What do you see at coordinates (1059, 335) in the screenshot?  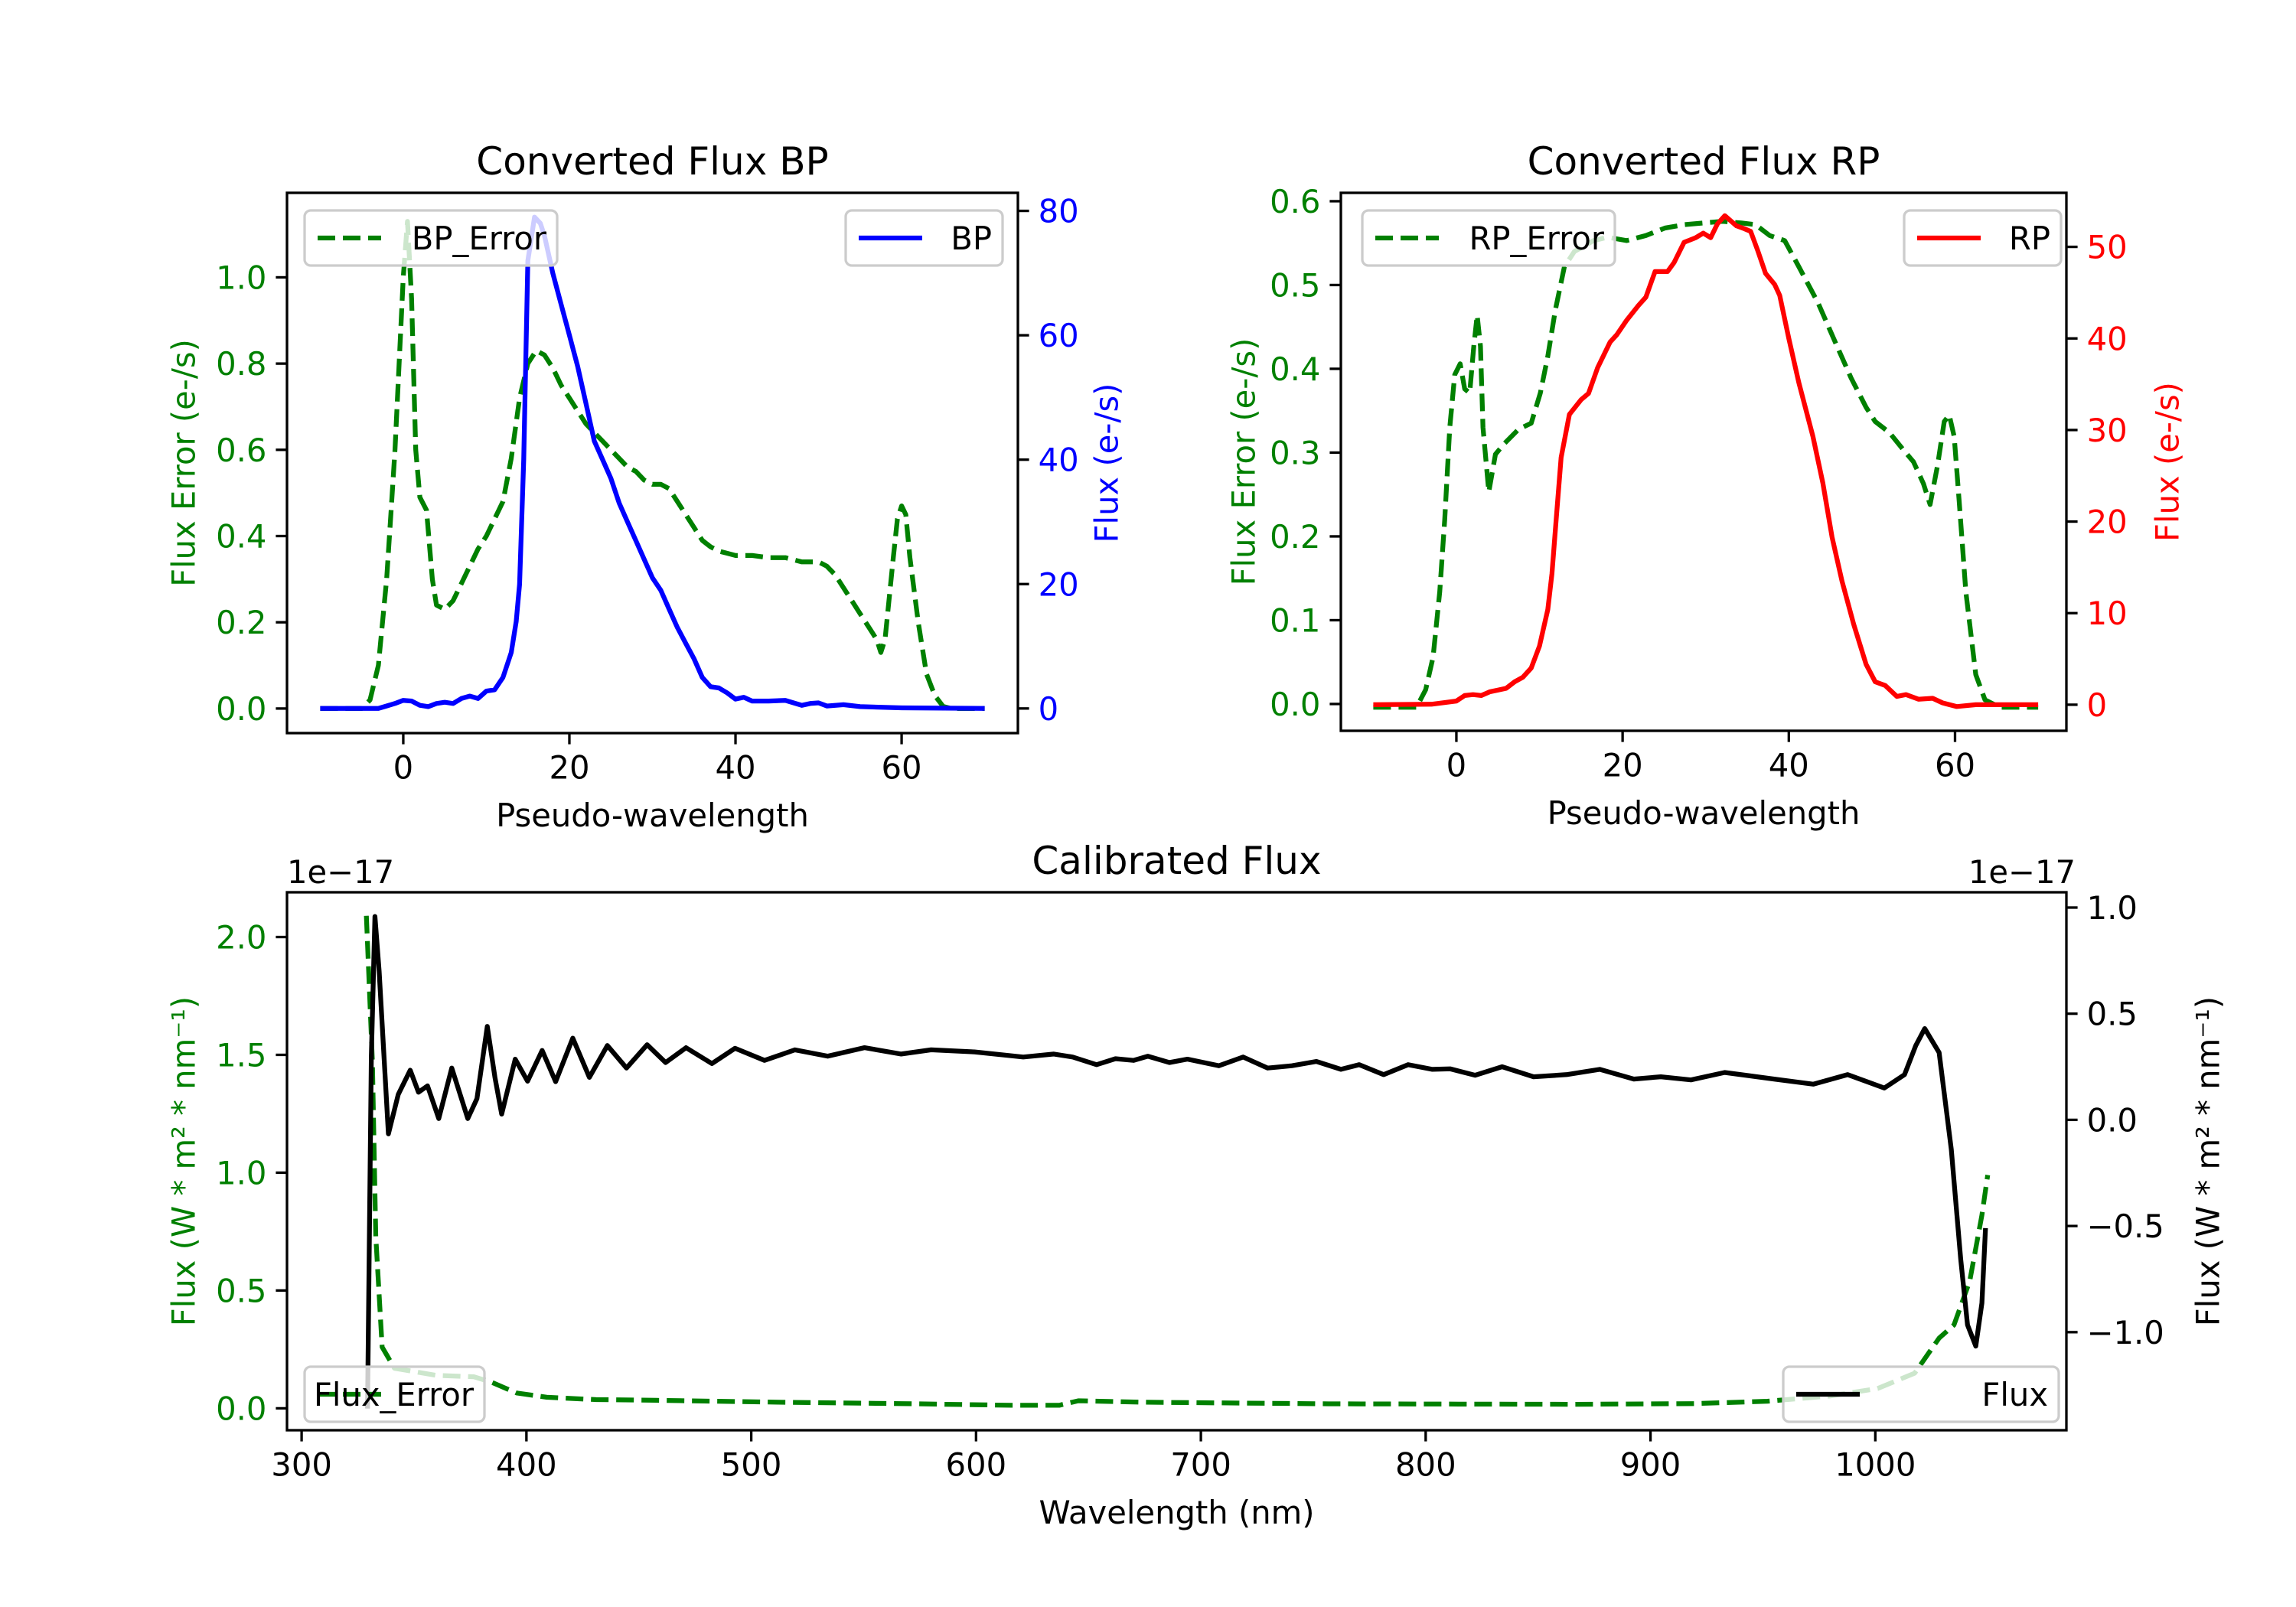 I see `y-right-tick-label: 60` at bounding box center [1059, 335].